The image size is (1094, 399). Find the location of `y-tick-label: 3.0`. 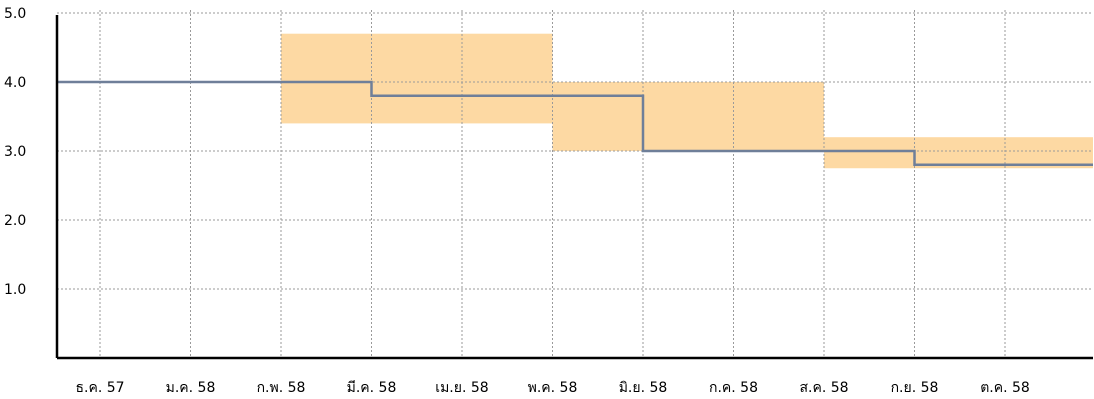

y-tick-label: 3.0 is located at coordinates (15, 152).